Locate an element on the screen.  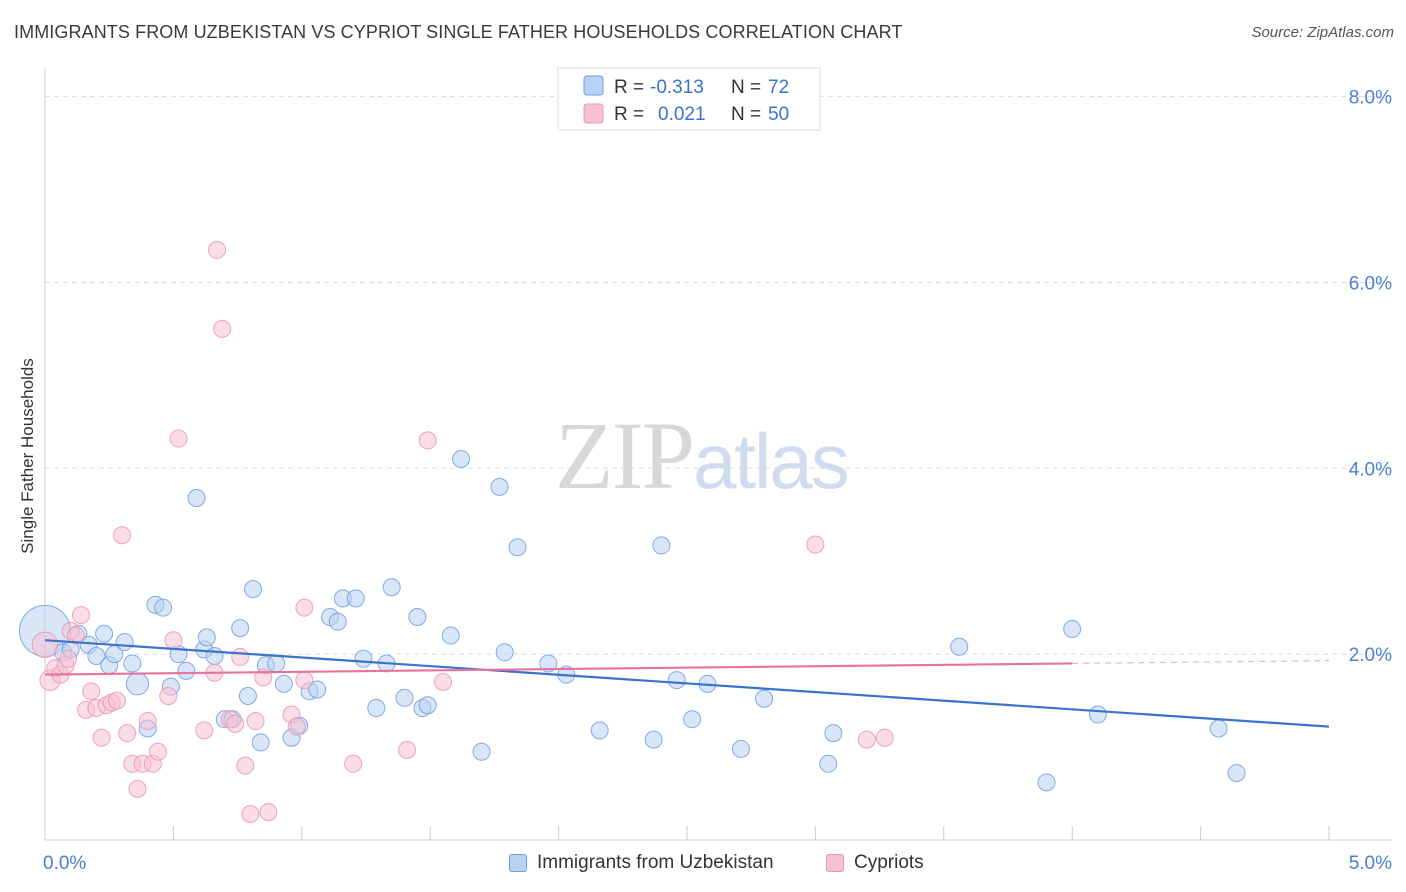
x-tick-label-0: 0.0% is located at coordinates (64, 863).